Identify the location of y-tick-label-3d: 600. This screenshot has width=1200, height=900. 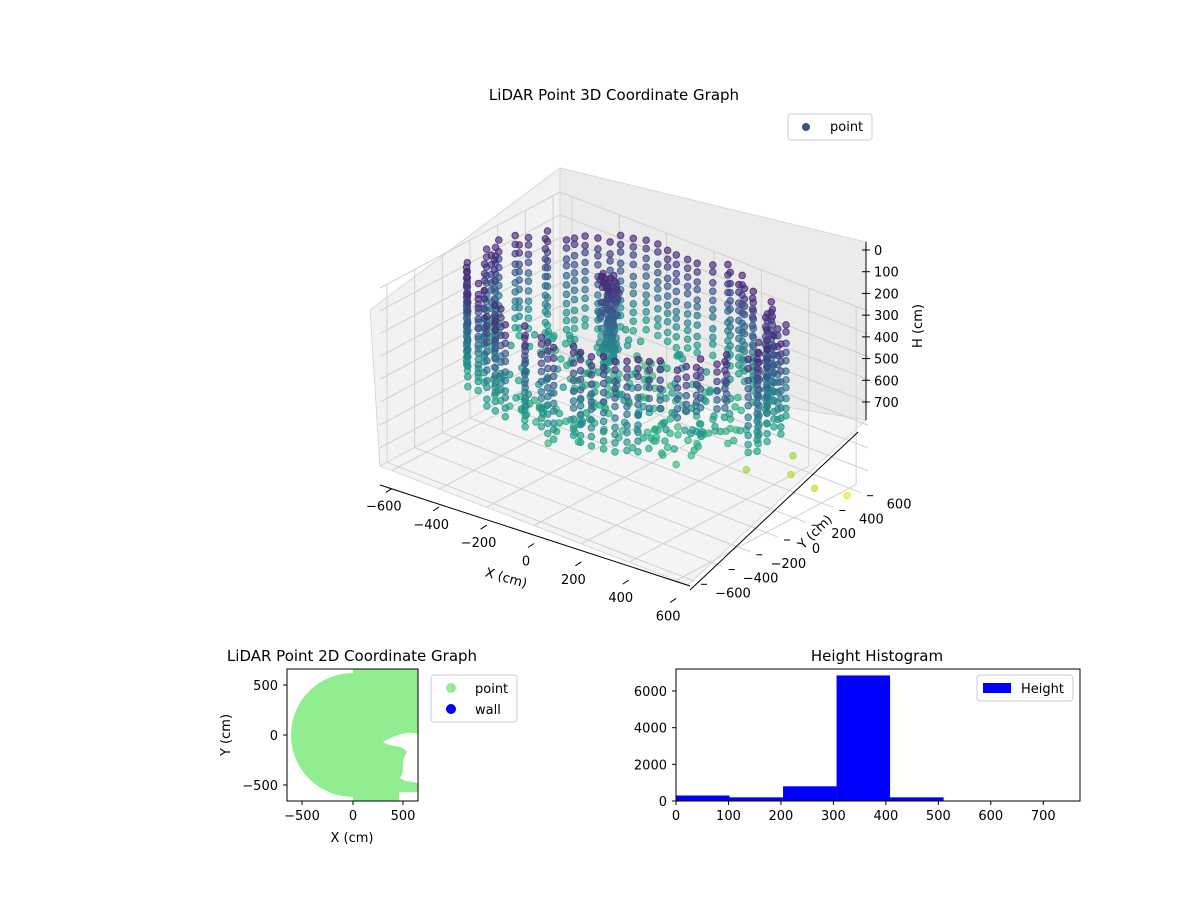
(899, 505).